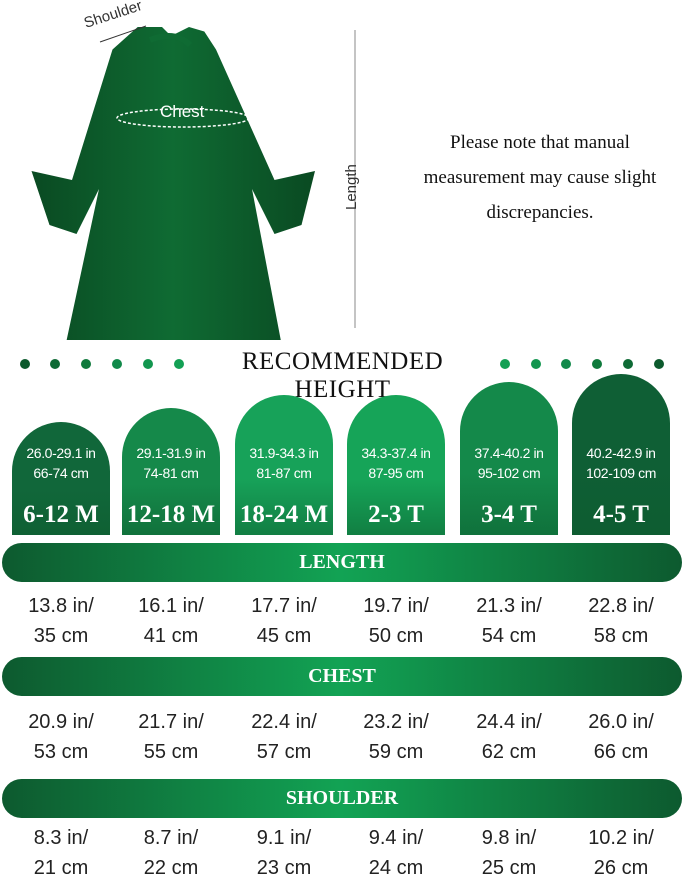 The height and width of the screenshot is (883, 684). Describe the element at coordinates (621, 606) in the screenshot. I see `value-in: 22.8 in/` at that location.